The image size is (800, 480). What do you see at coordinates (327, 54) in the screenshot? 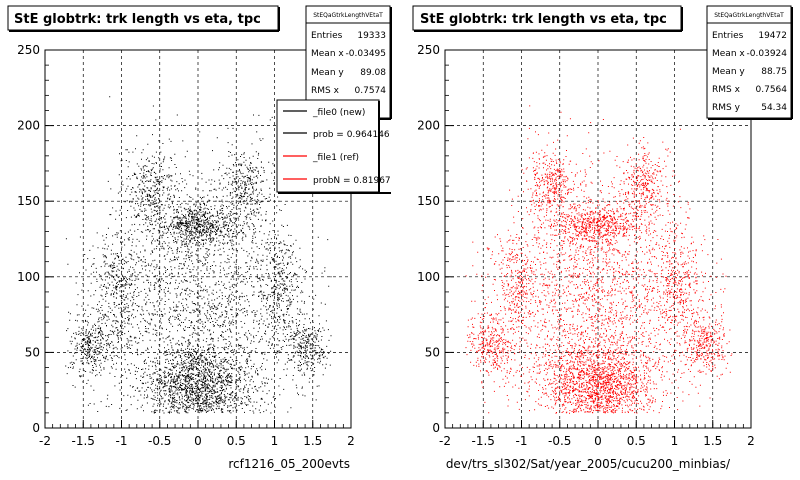
I see `left-stats-meanx-label: Mean x` at bounding box center [327, 54].